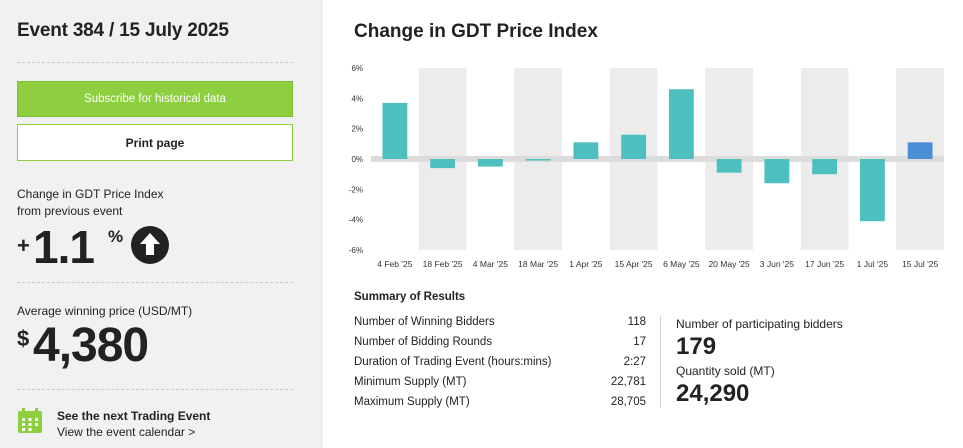 The height and width of the screenshot is (448, 963). I want to click on summary-title: Summary of Results, so click(410, 297).